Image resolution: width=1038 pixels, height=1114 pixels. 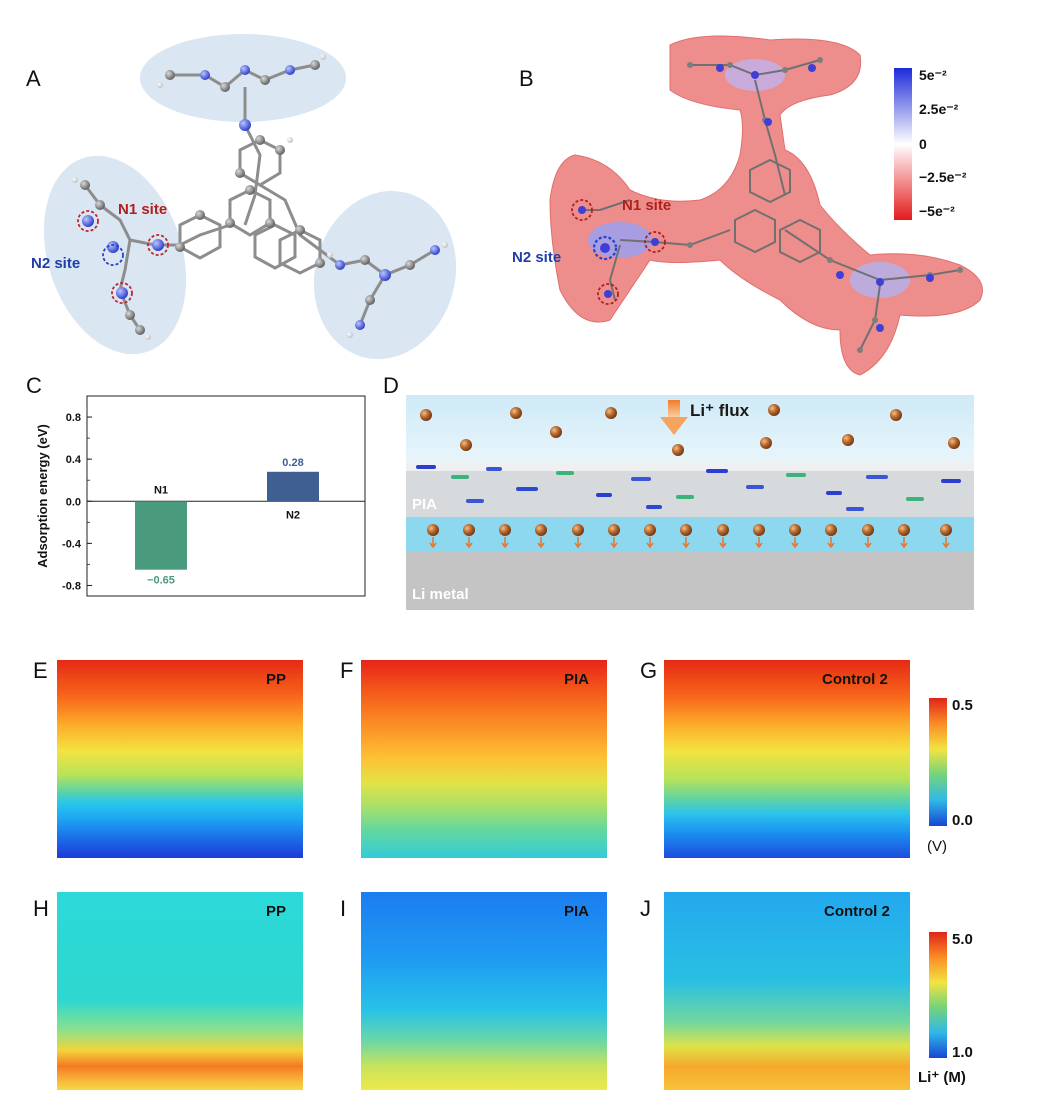 I want to click on panel-letter-f: F, so click(x=347, y=670).